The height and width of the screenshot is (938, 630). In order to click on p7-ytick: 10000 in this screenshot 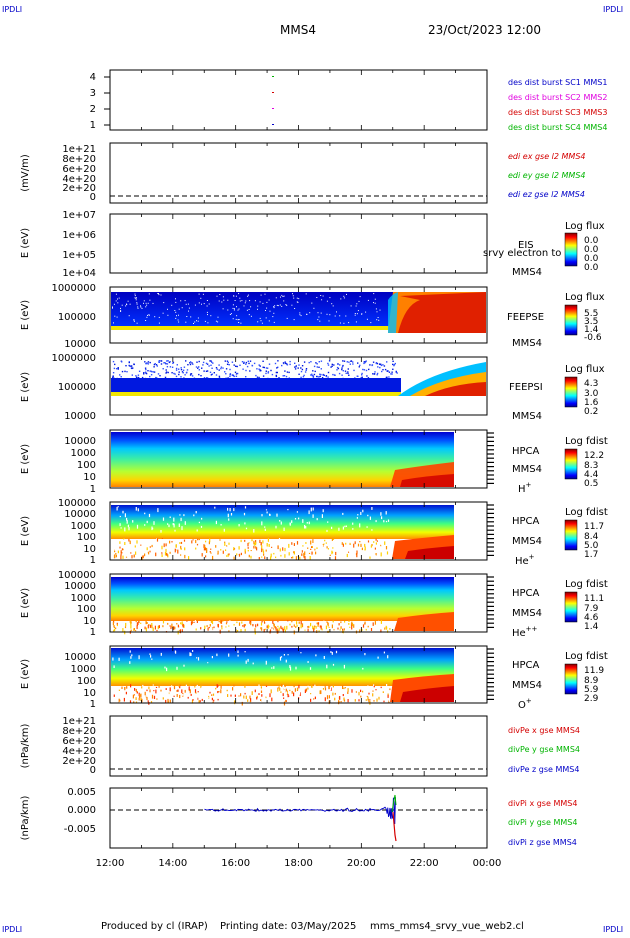, I will do `click(80, 514)`.